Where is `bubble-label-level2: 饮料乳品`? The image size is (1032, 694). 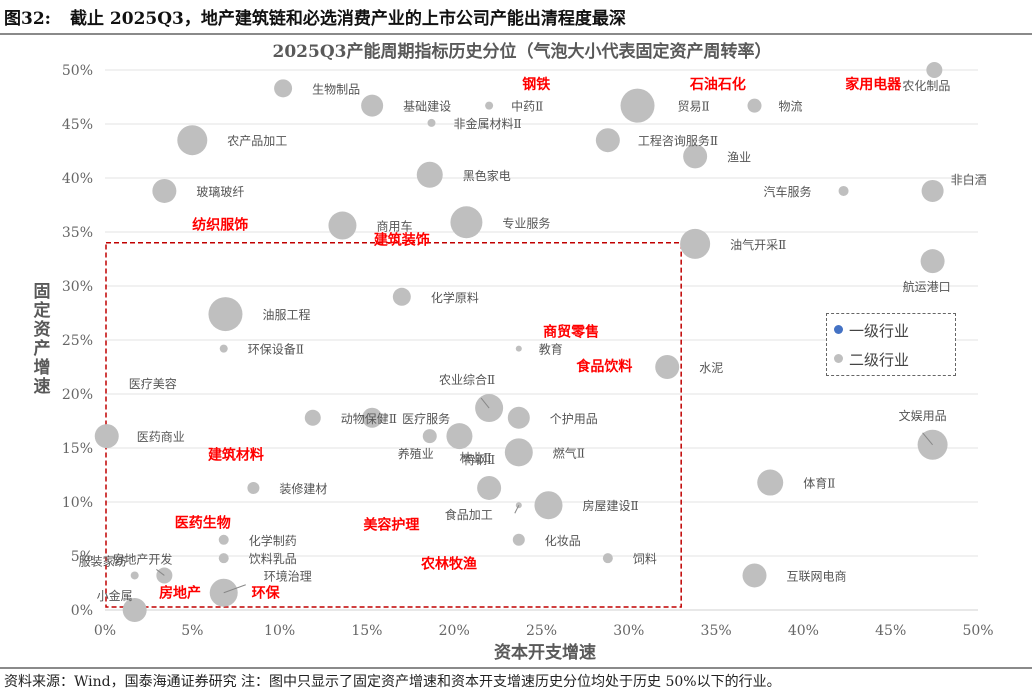 bubble-label-level2: 饮料乳品 is located at coordinates (273, 559).